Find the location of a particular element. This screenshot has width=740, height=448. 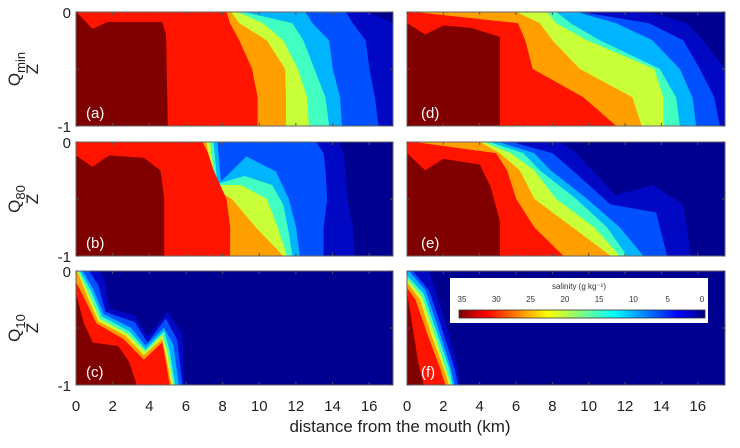

panel-label: (a) is located at coordinates (95, 113).